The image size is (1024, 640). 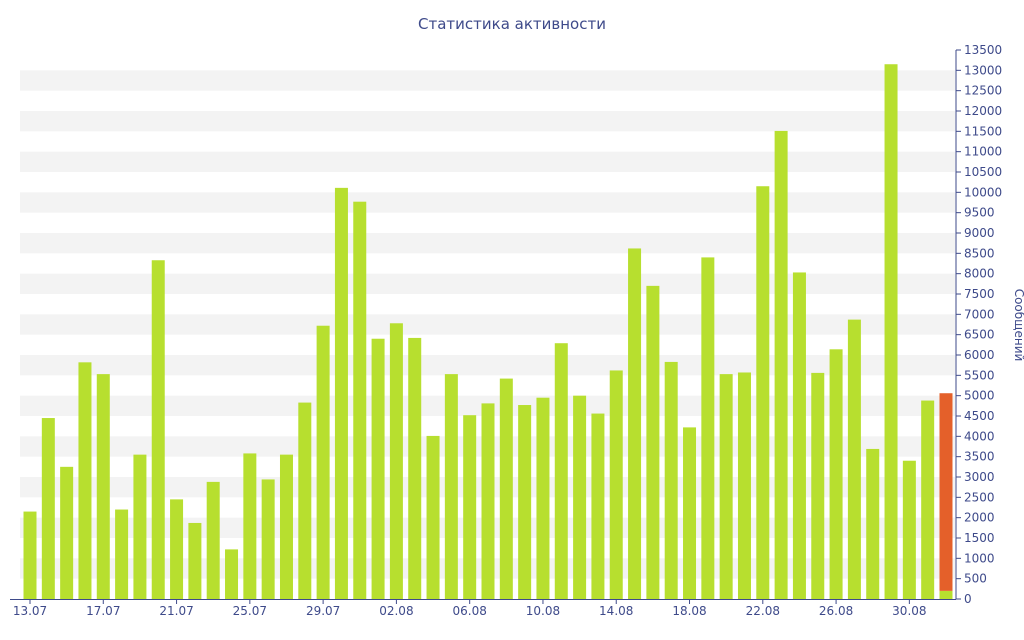 What do you see at coordinates (176, 611) in the screenshot?
I see `x-tick-label: 21.07` at bounding box center [176, 611].